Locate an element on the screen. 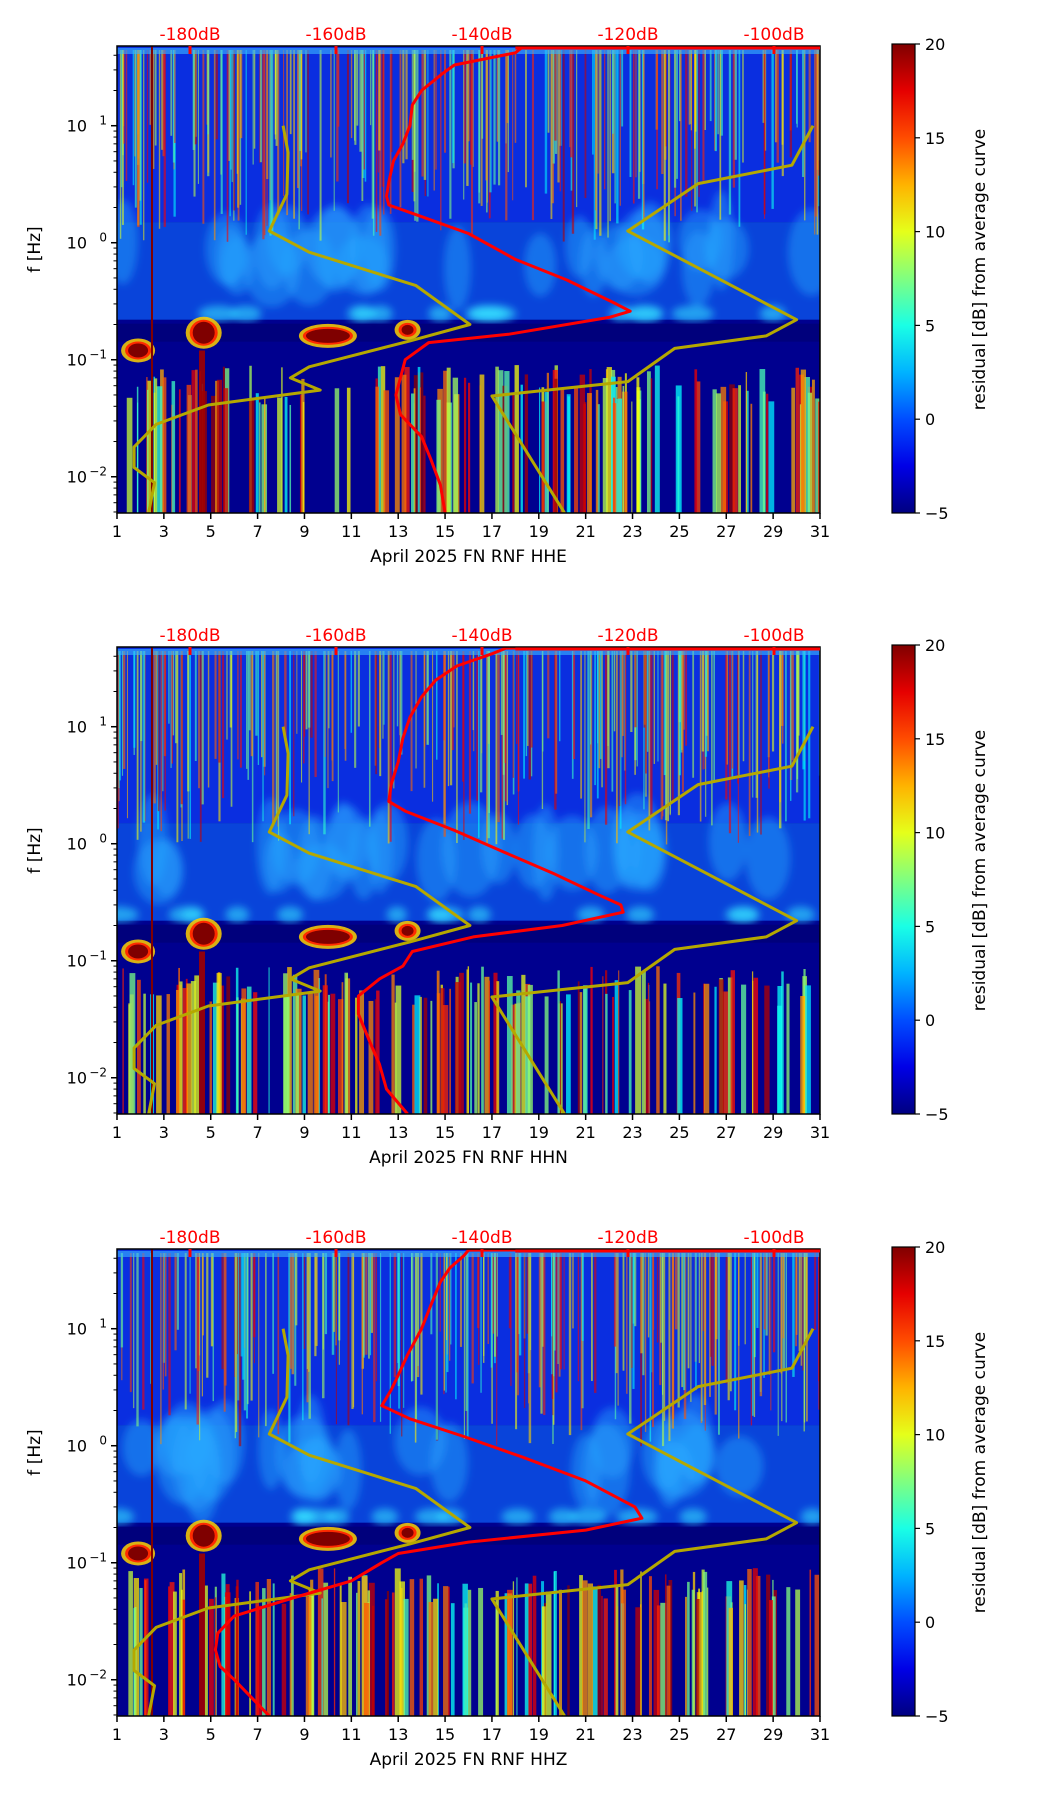 This screenshot has width=1052, height=1806. x-axis-label: April 2025 FN RNF HHN is located at coordinates (468, 1158).